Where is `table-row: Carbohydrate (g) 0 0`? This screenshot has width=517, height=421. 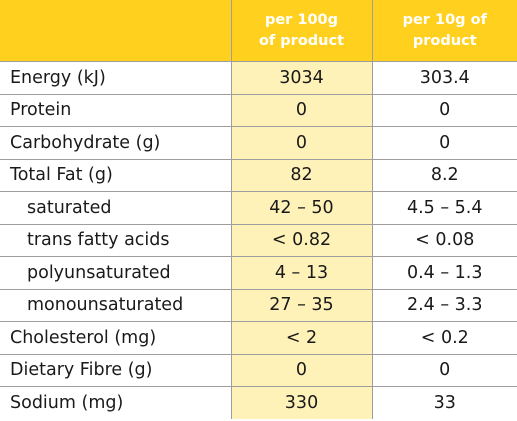
table-row: Carbohydrate (g) 0 0 is located at coordinates (258, 143).